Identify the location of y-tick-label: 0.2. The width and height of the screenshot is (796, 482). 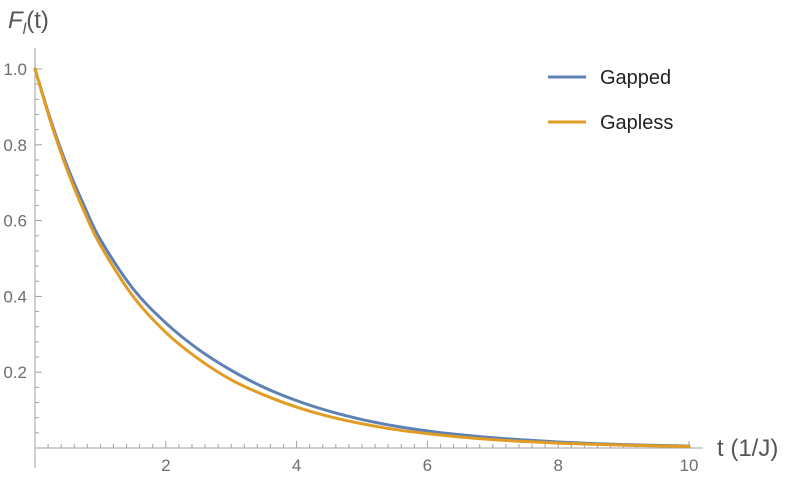
(15, 372).